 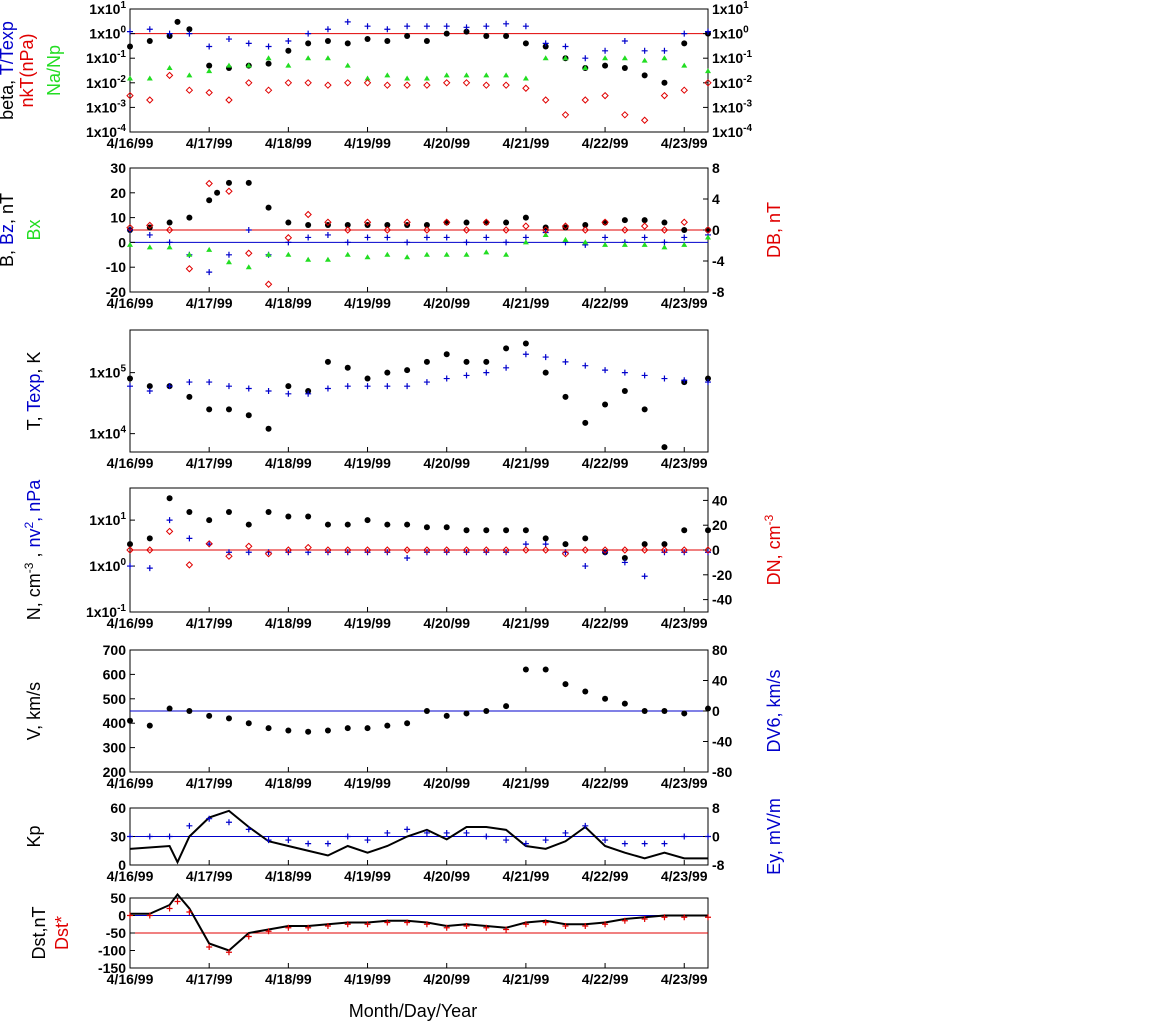 I want to click on y-tick-label-right: 1x10⁻³, so click(x=732, y=106).